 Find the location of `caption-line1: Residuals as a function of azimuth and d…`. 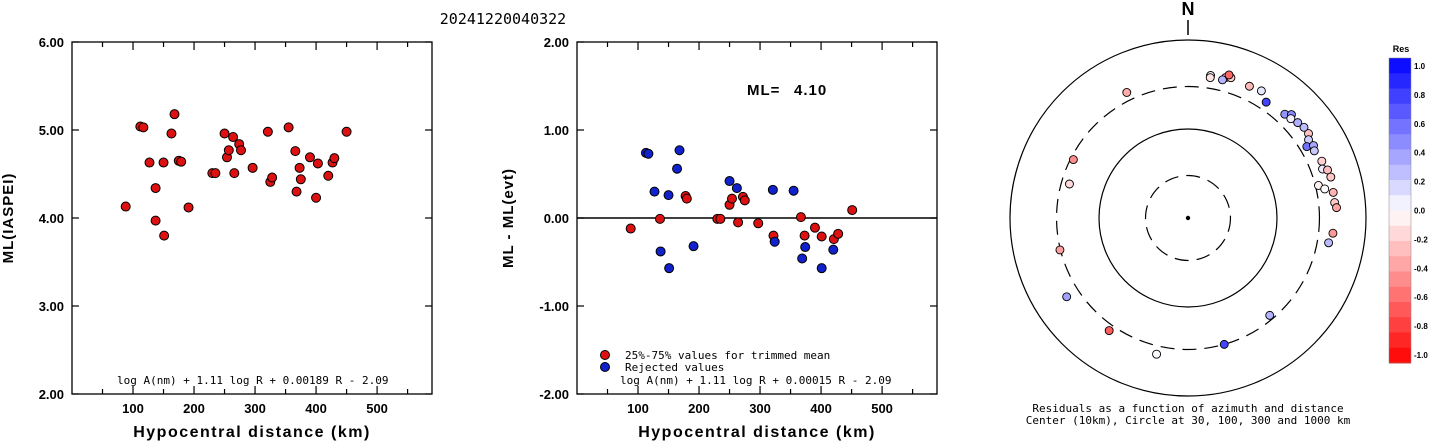

caption-line1: Residuals as a function of azimuth and d… is located at coordinates (1187, 408).